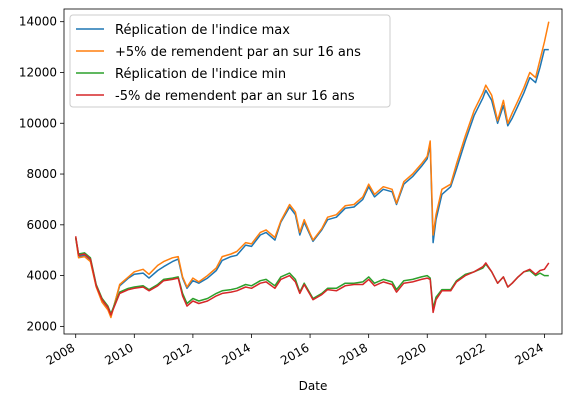  I want to click on y-tick-label: 8000, so click(41, 174).